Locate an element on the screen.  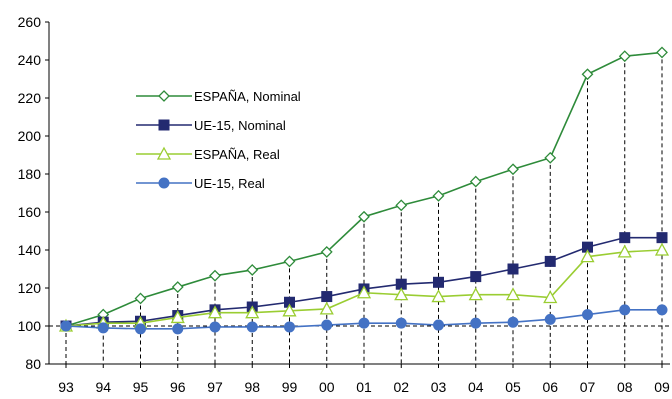
y-tick-label-200: 200 is located at coordinates (30, 136).